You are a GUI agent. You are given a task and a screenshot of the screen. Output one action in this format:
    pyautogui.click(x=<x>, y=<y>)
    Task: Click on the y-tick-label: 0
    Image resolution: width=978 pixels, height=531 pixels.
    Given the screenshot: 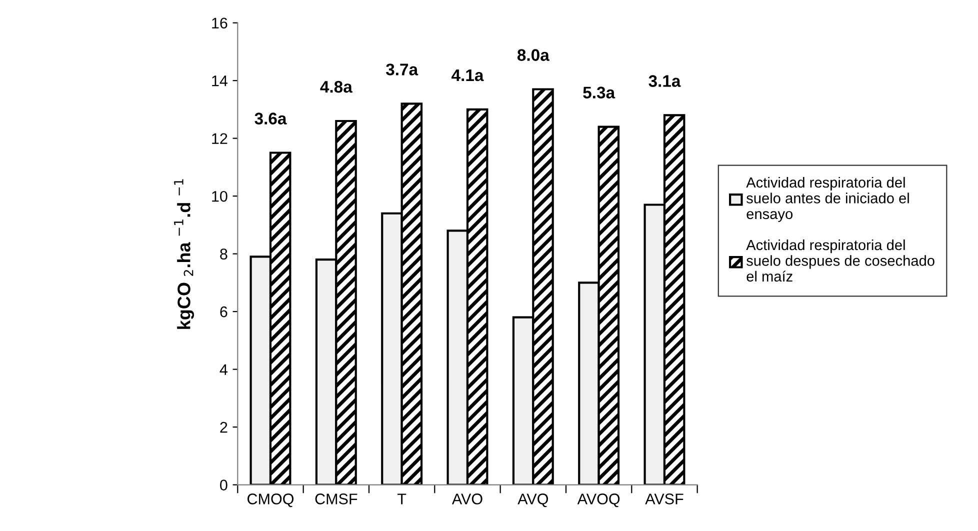 What is the action you would take?
    pyautogui.click(x=224, y=485)
    